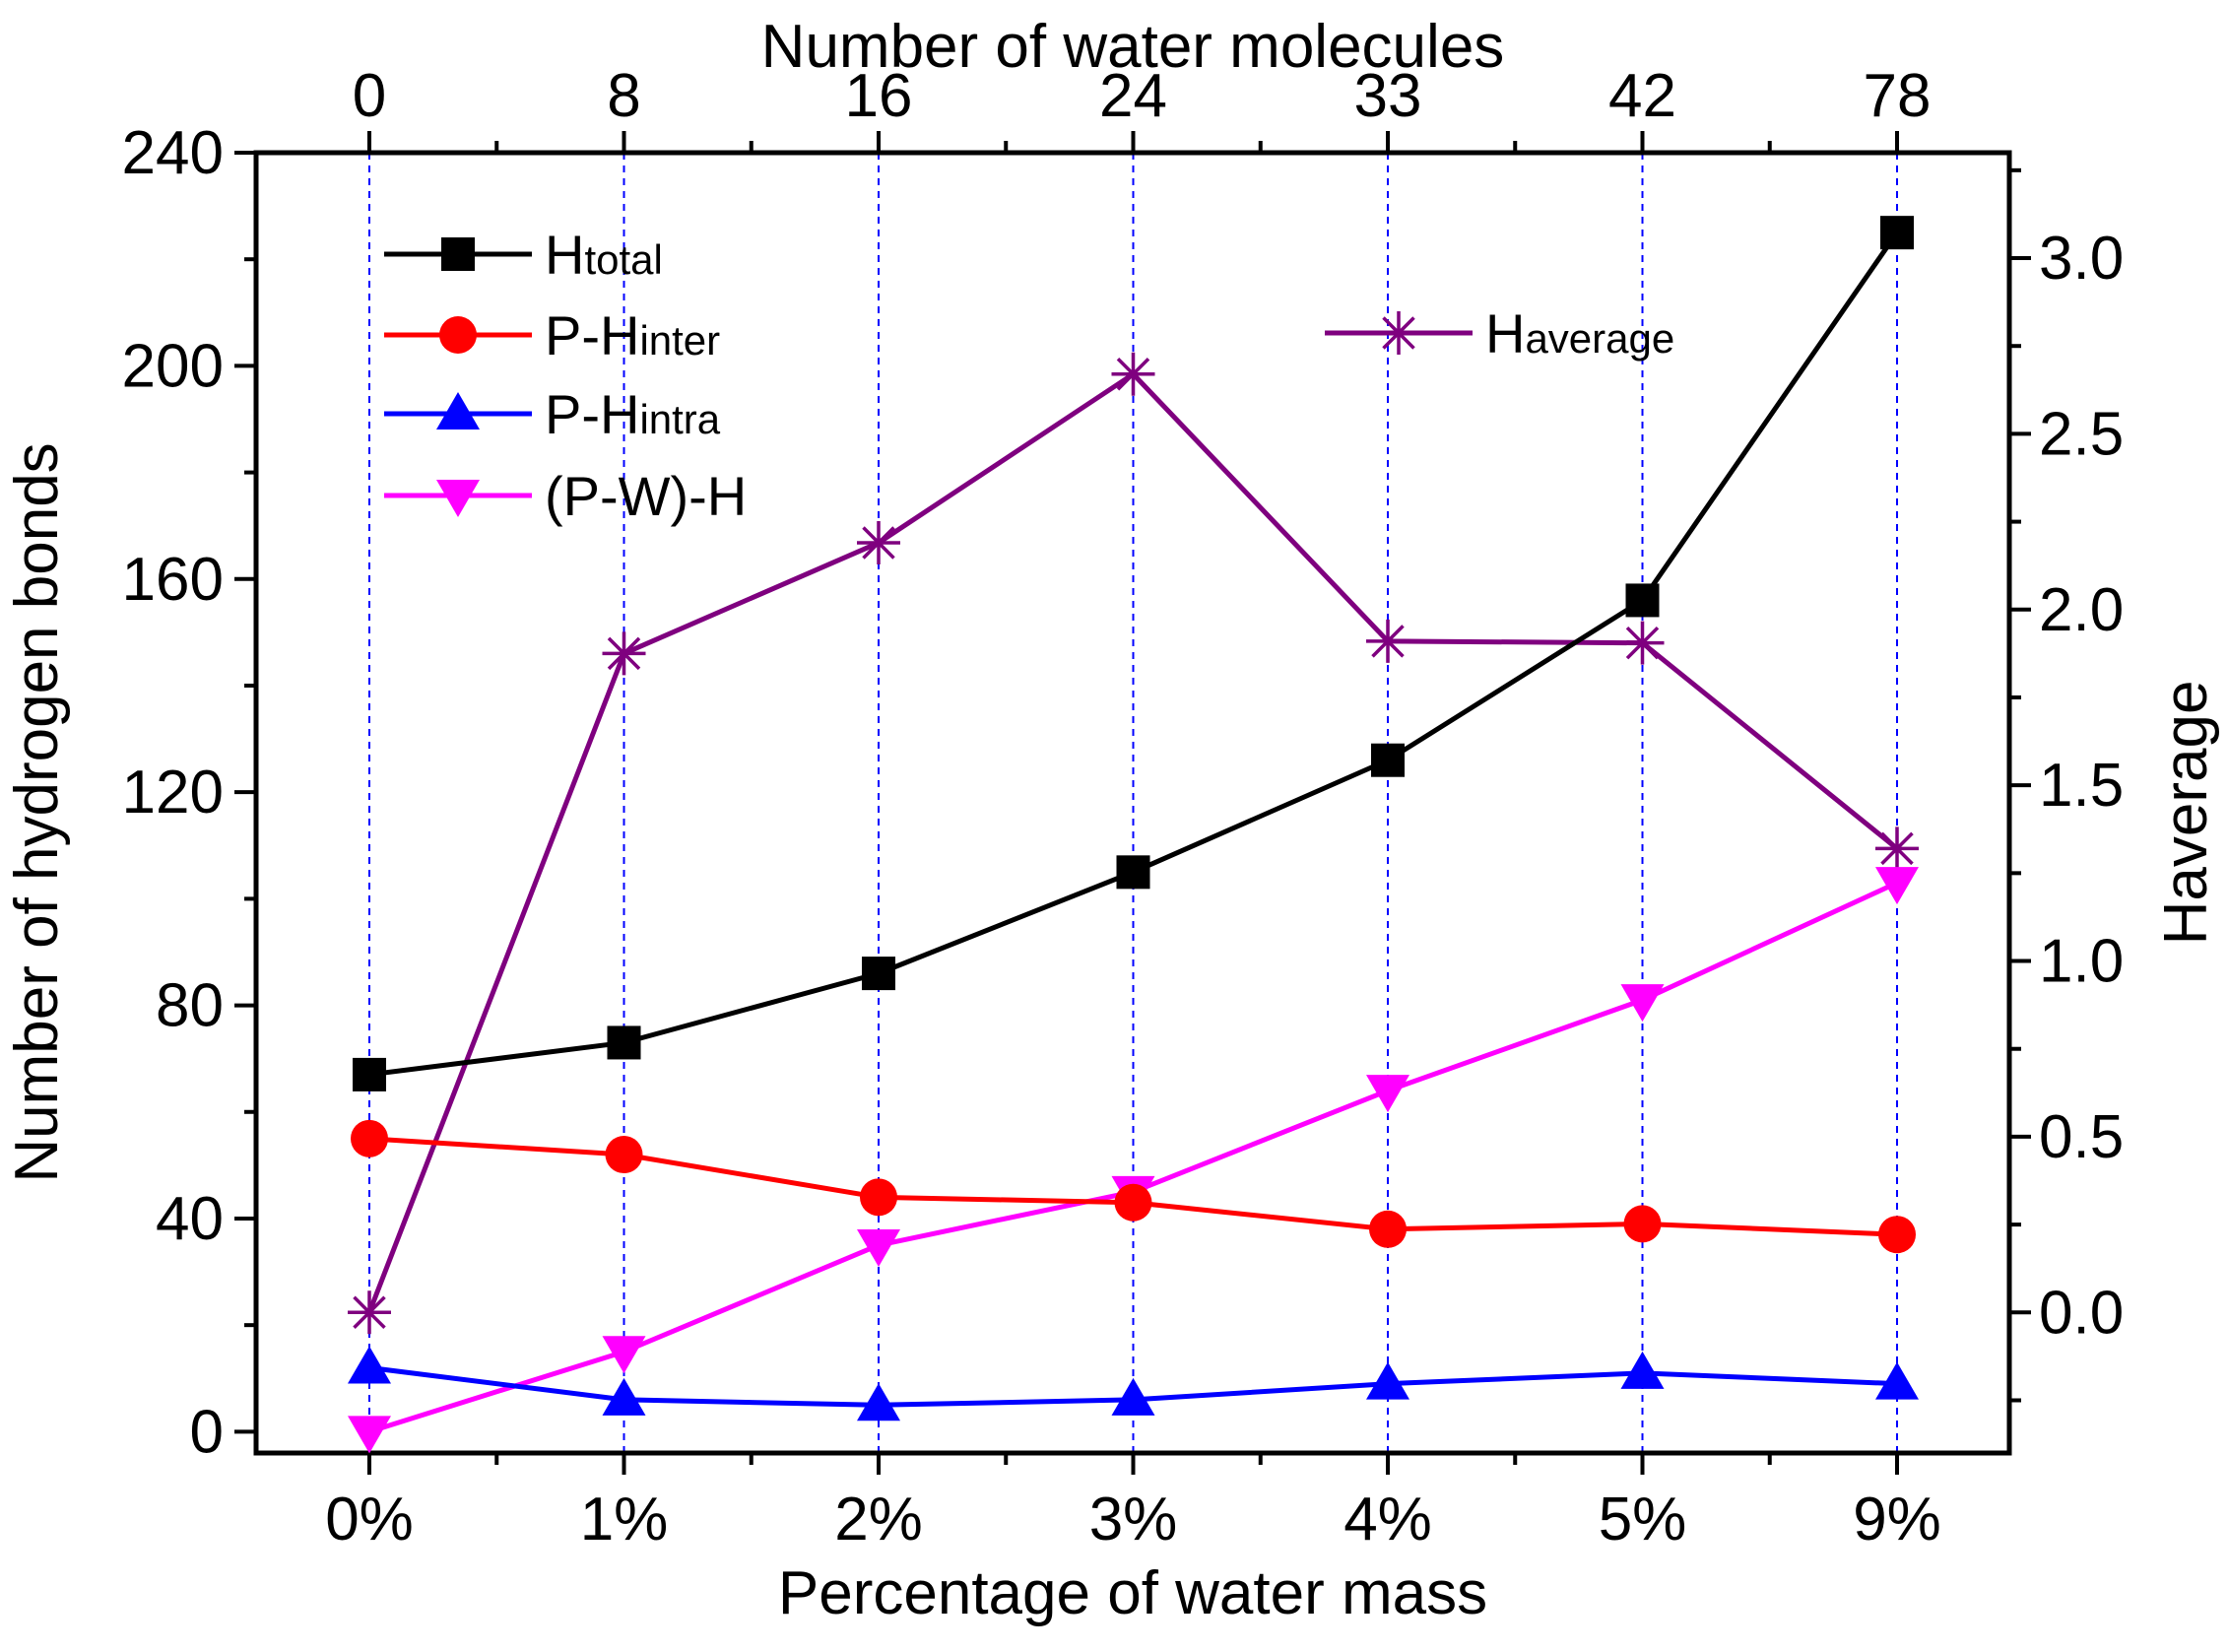 The width and height of the screenshot is (2228, 1652). What do you see at coordinates (207, 1432) in the screenshot?
I see `y-tick-label: 0` at bounding box center [207, 1432].